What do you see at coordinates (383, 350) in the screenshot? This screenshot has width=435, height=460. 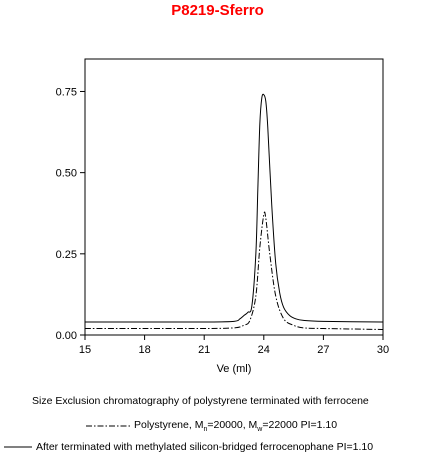 I see `x-tick-label: 30` at bounding box center [383, 350].